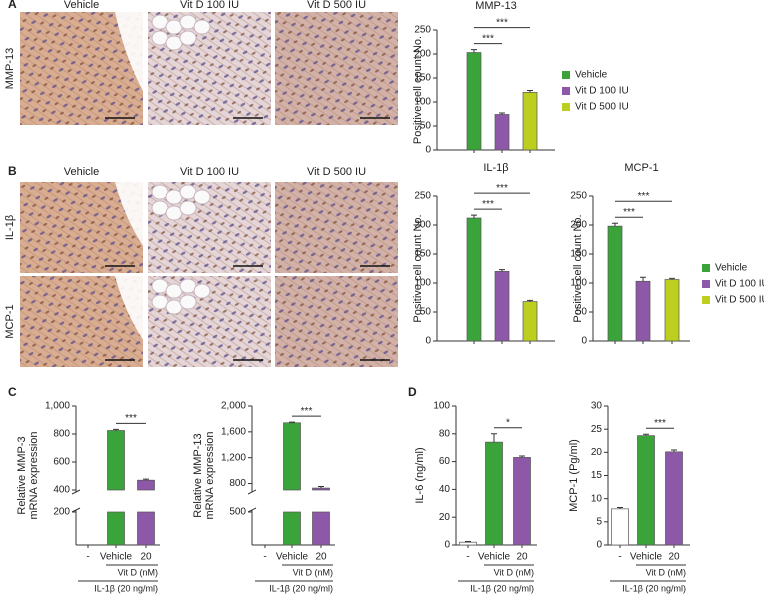 The width and height of the screenshot is (764, 596). Describe the element at coordinates (336, 172) in the screenshot. I see `column-label: Vit D 500 IU` at that location.